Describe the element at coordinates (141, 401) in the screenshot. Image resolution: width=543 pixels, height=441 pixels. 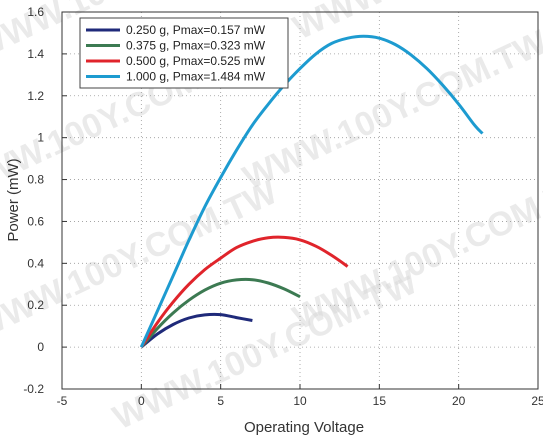
I see `x-tick-label: 0` at that location.